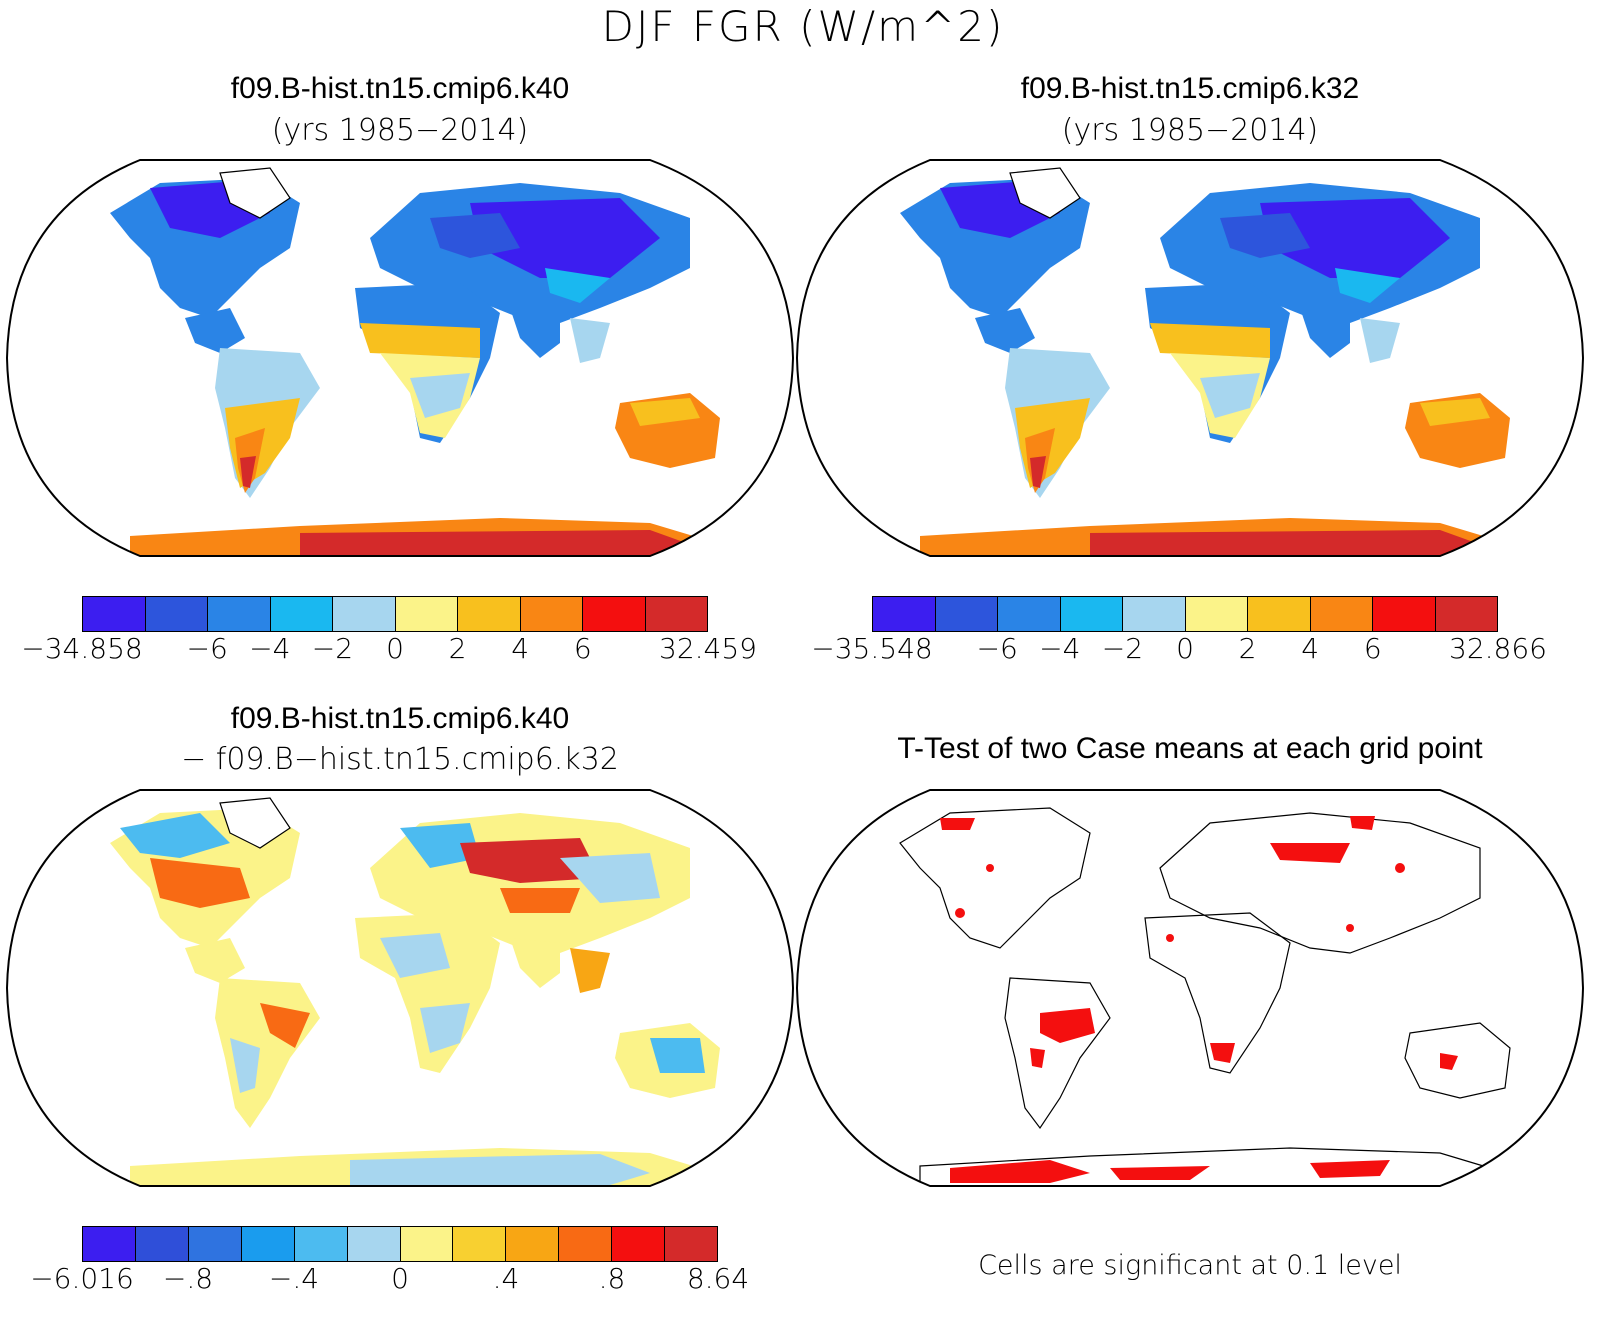  Describe the element at coordinates (803, 26) in the screenshot. I see `figure-title: DJF FGR (W/m^2)` at that location.